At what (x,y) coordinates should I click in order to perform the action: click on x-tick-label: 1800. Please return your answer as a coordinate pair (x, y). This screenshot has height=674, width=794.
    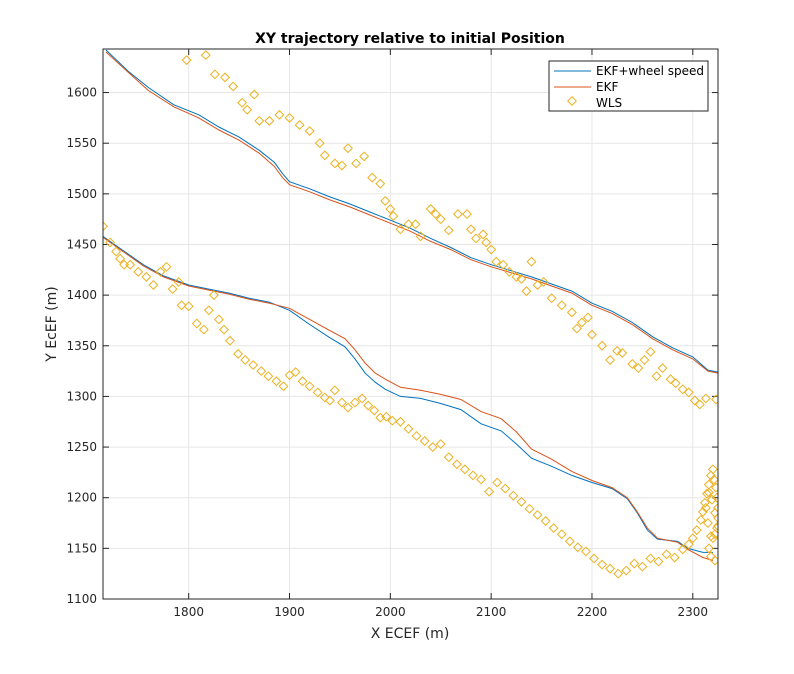
    Looking at the image, I should click on (188, 612).